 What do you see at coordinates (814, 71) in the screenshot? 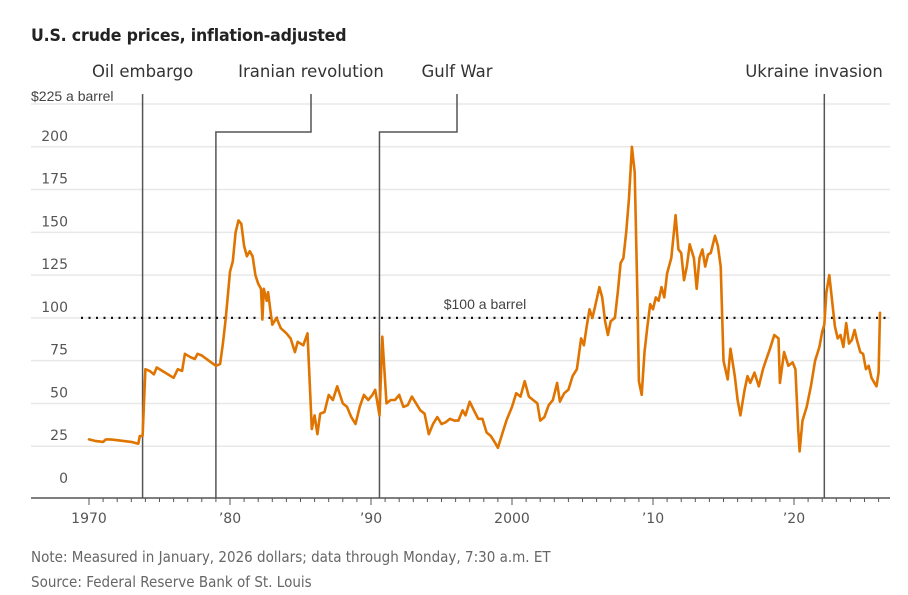
I see `event-label: Ukraine invasion` at bounding box center [814, 71].